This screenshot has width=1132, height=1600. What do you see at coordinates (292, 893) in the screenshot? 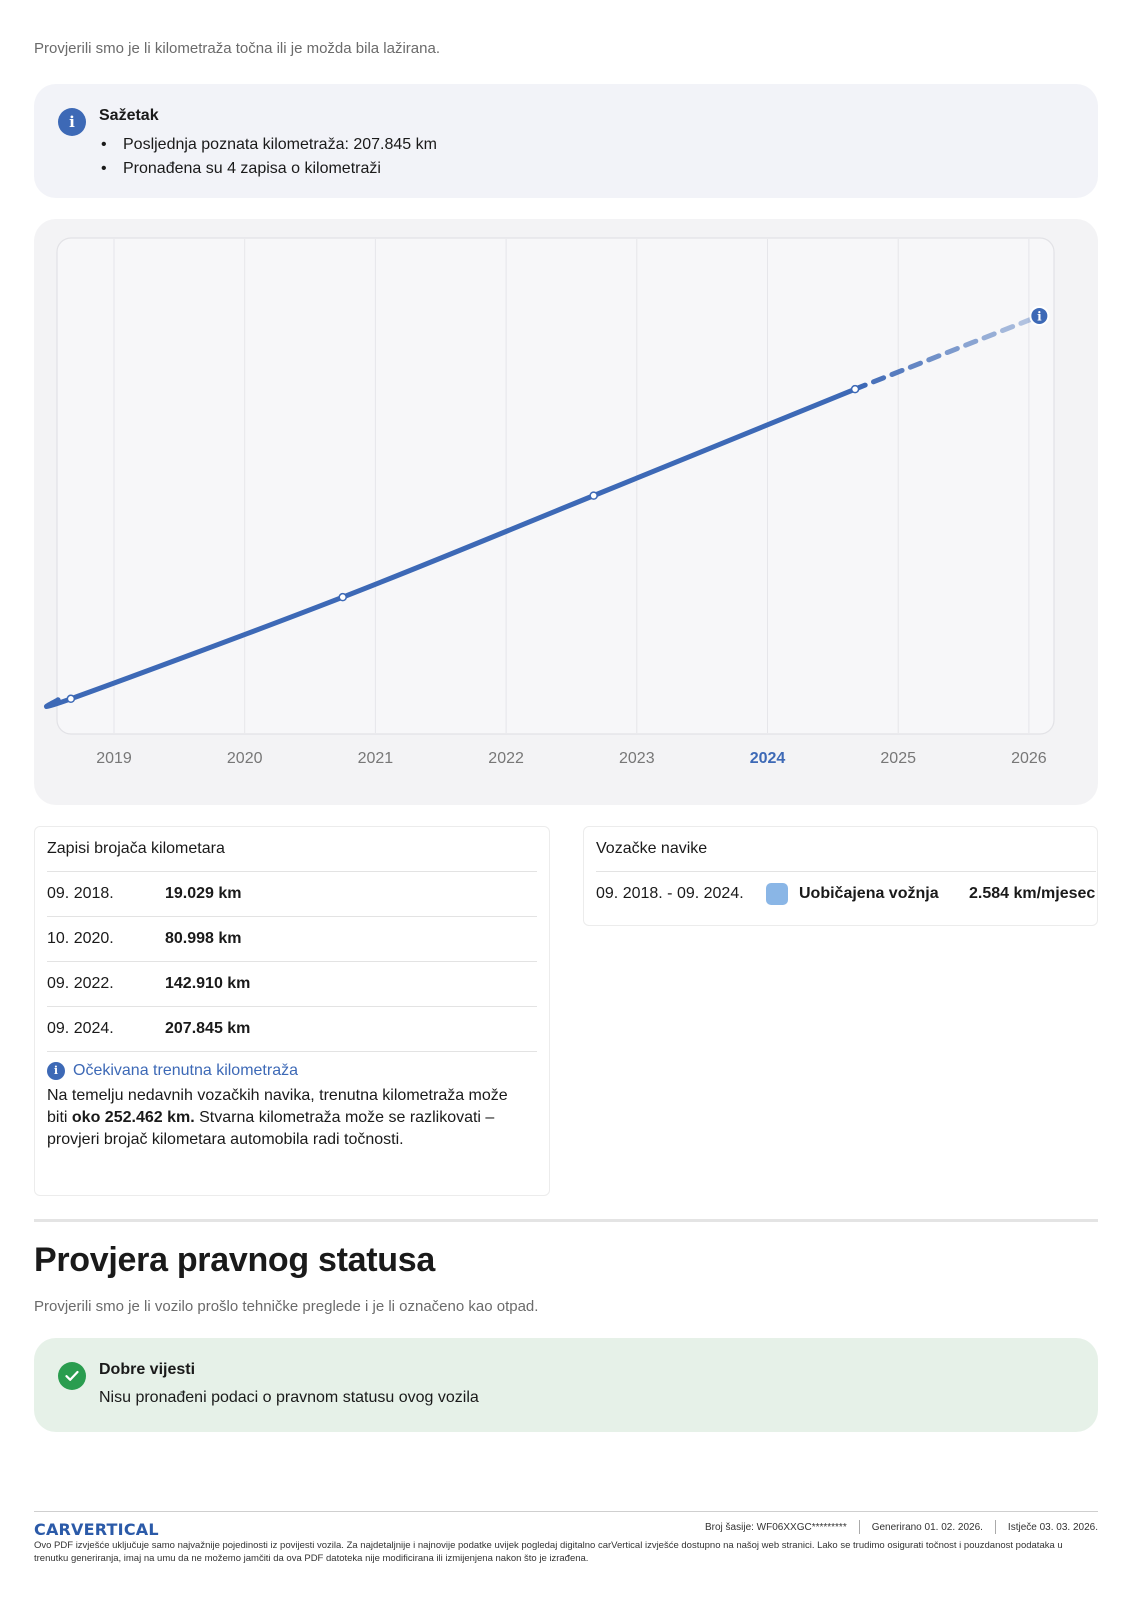
I see `table-row: 09. 2018. 19.029 km` at bounding box center [292, 893].